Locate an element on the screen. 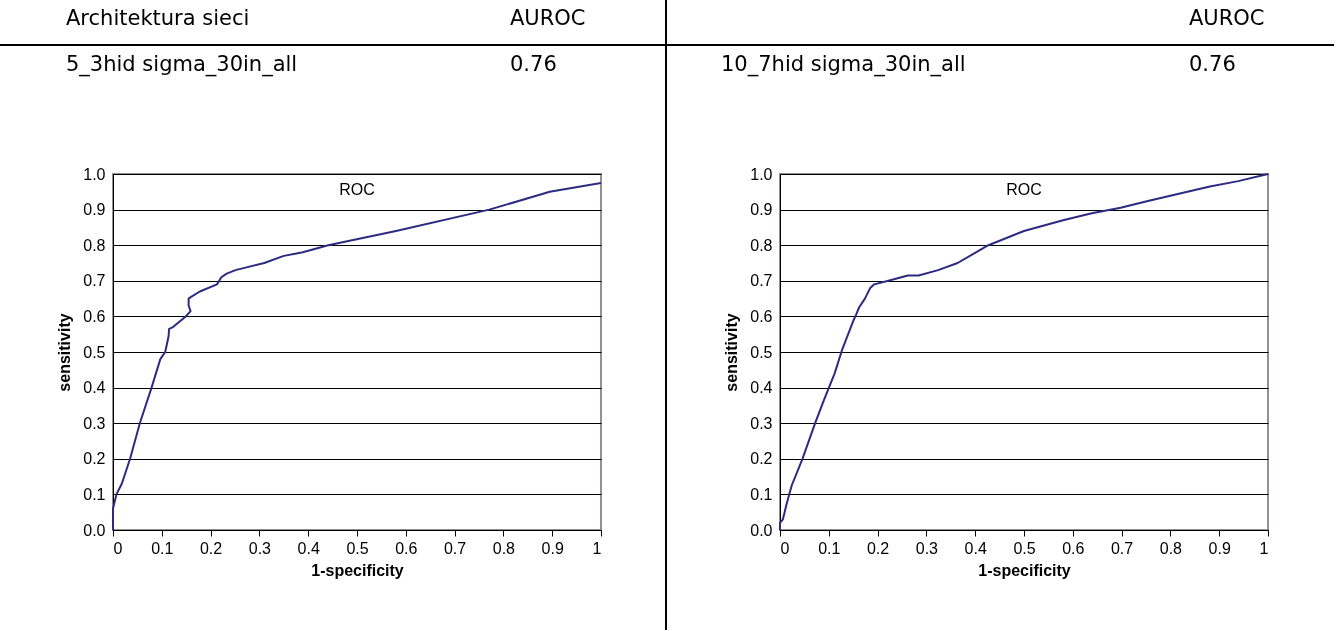 This screenshot has height=631, width=1336. text: 10_7hid sigma_30in_all is located at coordinates (843, 65).